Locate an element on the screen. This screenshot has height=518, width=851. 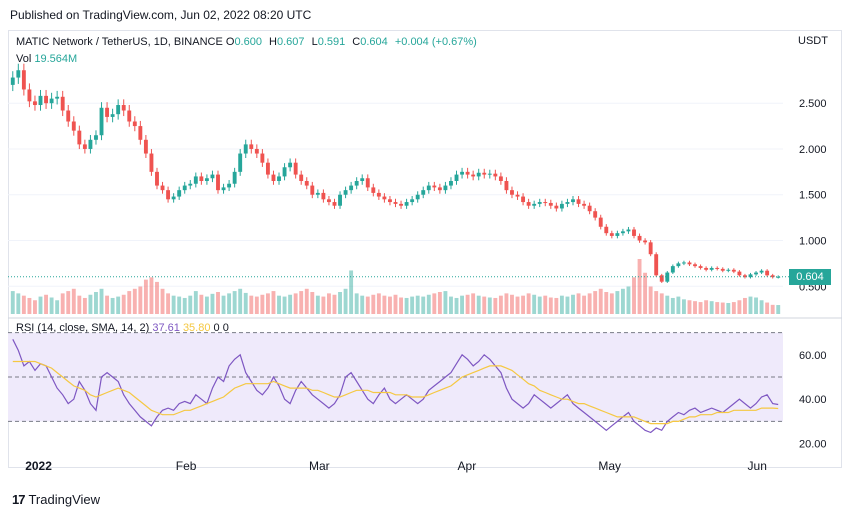
rsi-extra-1: 0 is located at coordinates (216, 328).